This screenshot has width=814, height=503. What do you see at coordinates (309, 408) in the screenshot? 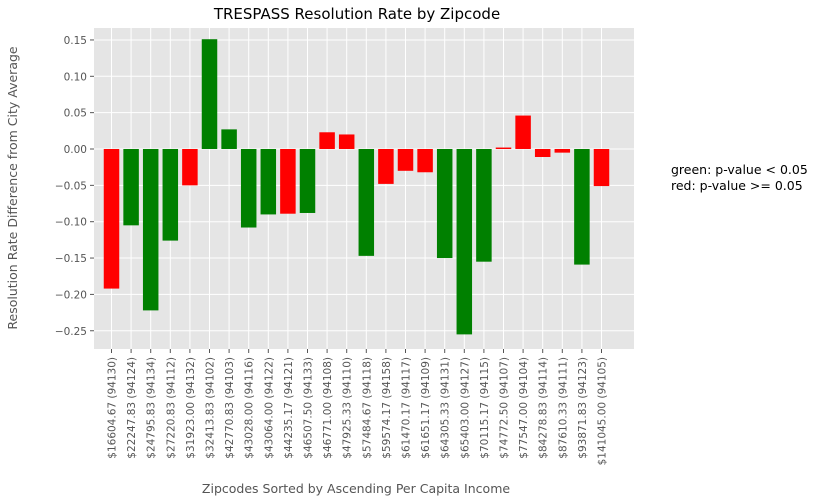
I see `x-tick-label: $46507.50 (94133)` at bounding box center [309, 408].